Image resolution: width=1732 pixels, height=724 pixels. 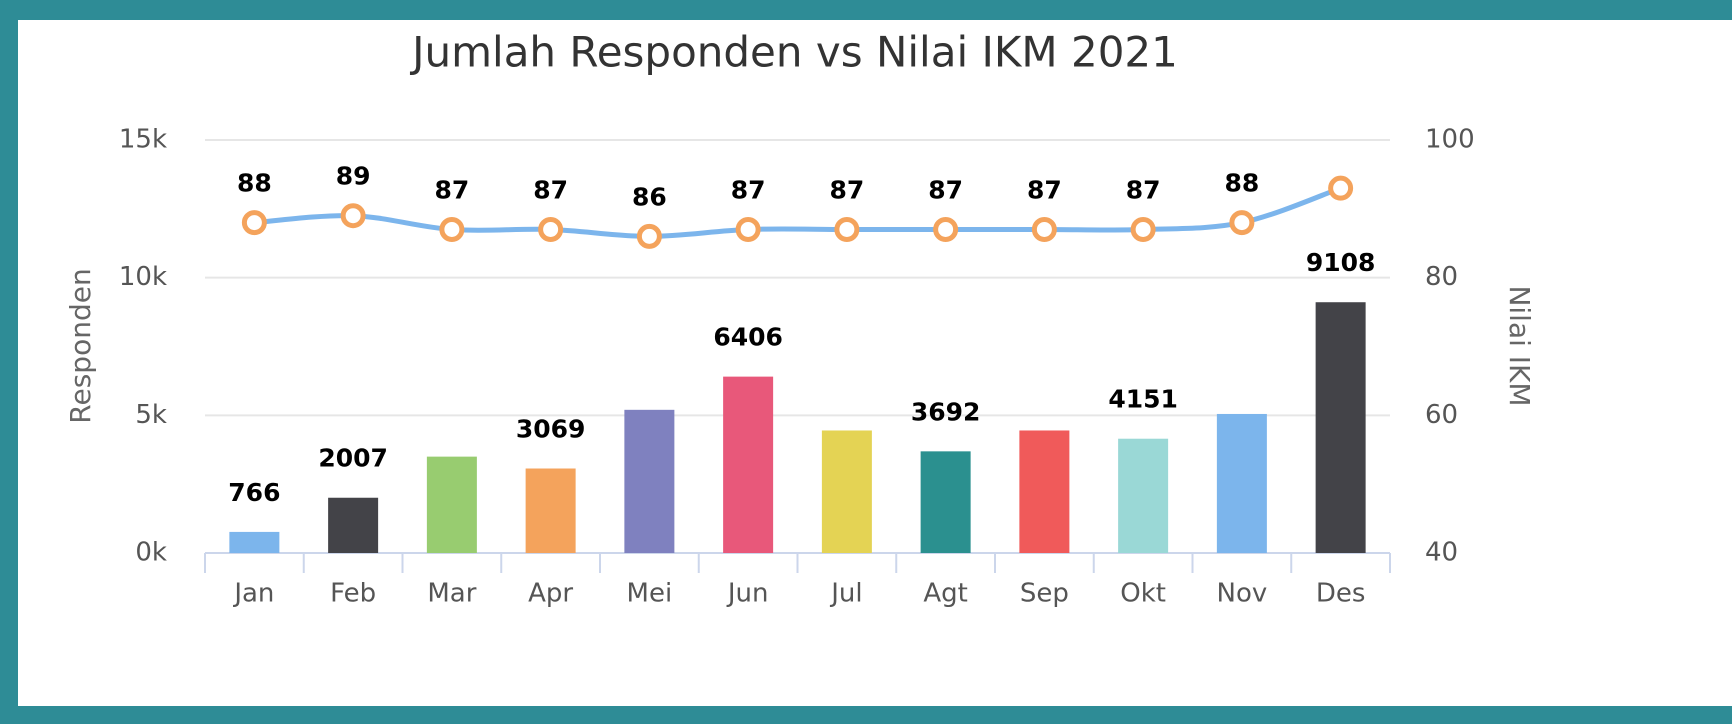 What do you see at coordinates (253, 594) in the screenshot?
I see `x-tick-label: Jan` at bounding box center [253, 594].